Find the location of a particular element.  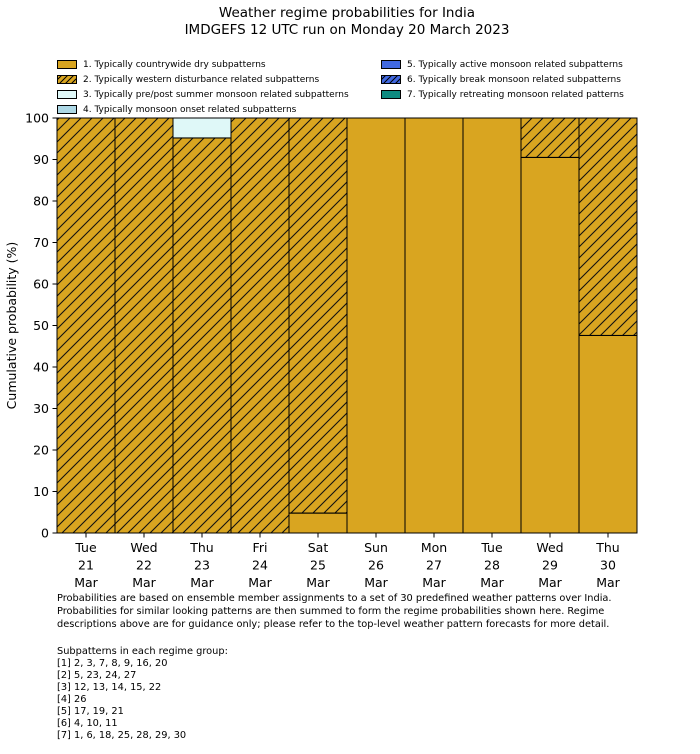

x-tick-label-date: 26 is located at coordinates (376, 565).